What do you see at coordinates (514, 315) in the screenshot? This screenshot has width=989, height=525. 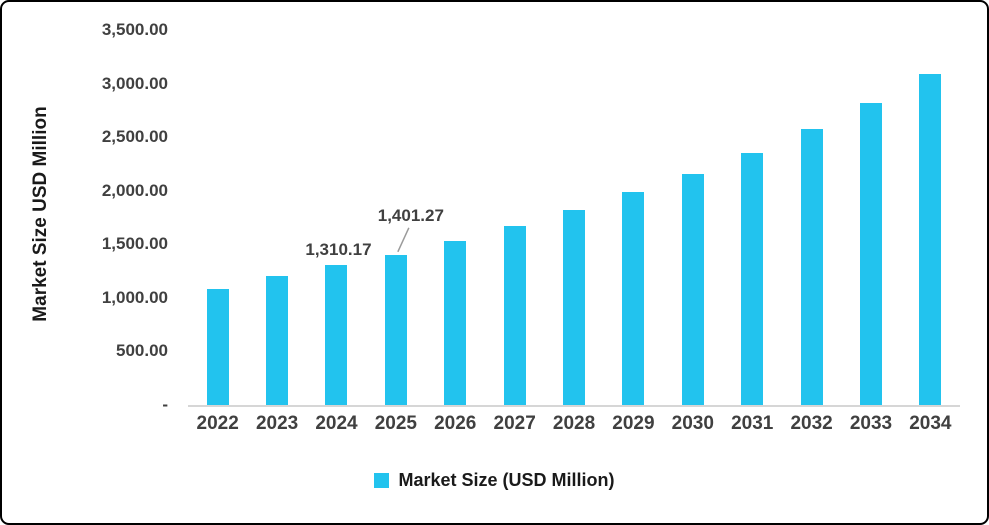 I see `bar-2027` at bounding box center [514, 315].